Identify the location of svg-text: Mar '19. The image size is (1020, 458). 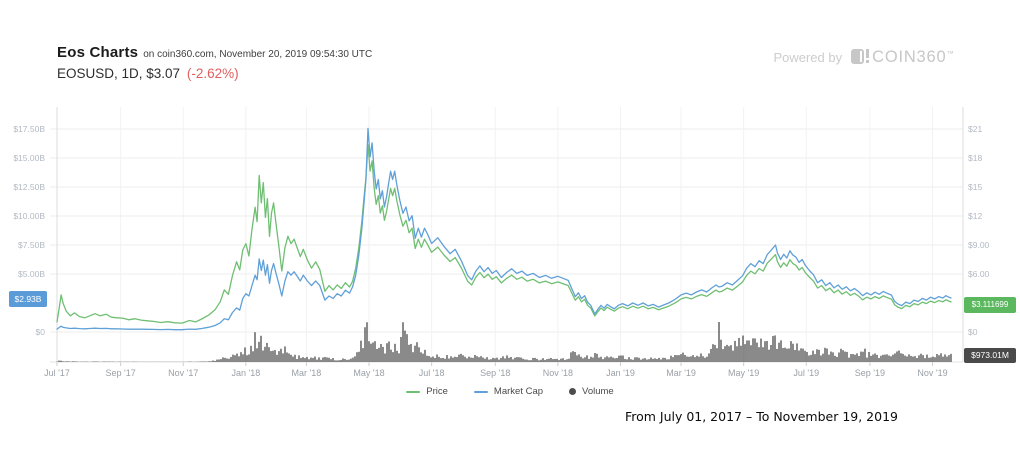
(681, 373).